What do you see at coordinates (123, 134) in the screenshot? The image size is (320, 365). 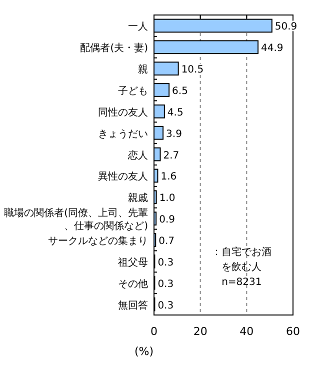 I see `y-tick-label: きょうだい` at bounding box center [123, 134].